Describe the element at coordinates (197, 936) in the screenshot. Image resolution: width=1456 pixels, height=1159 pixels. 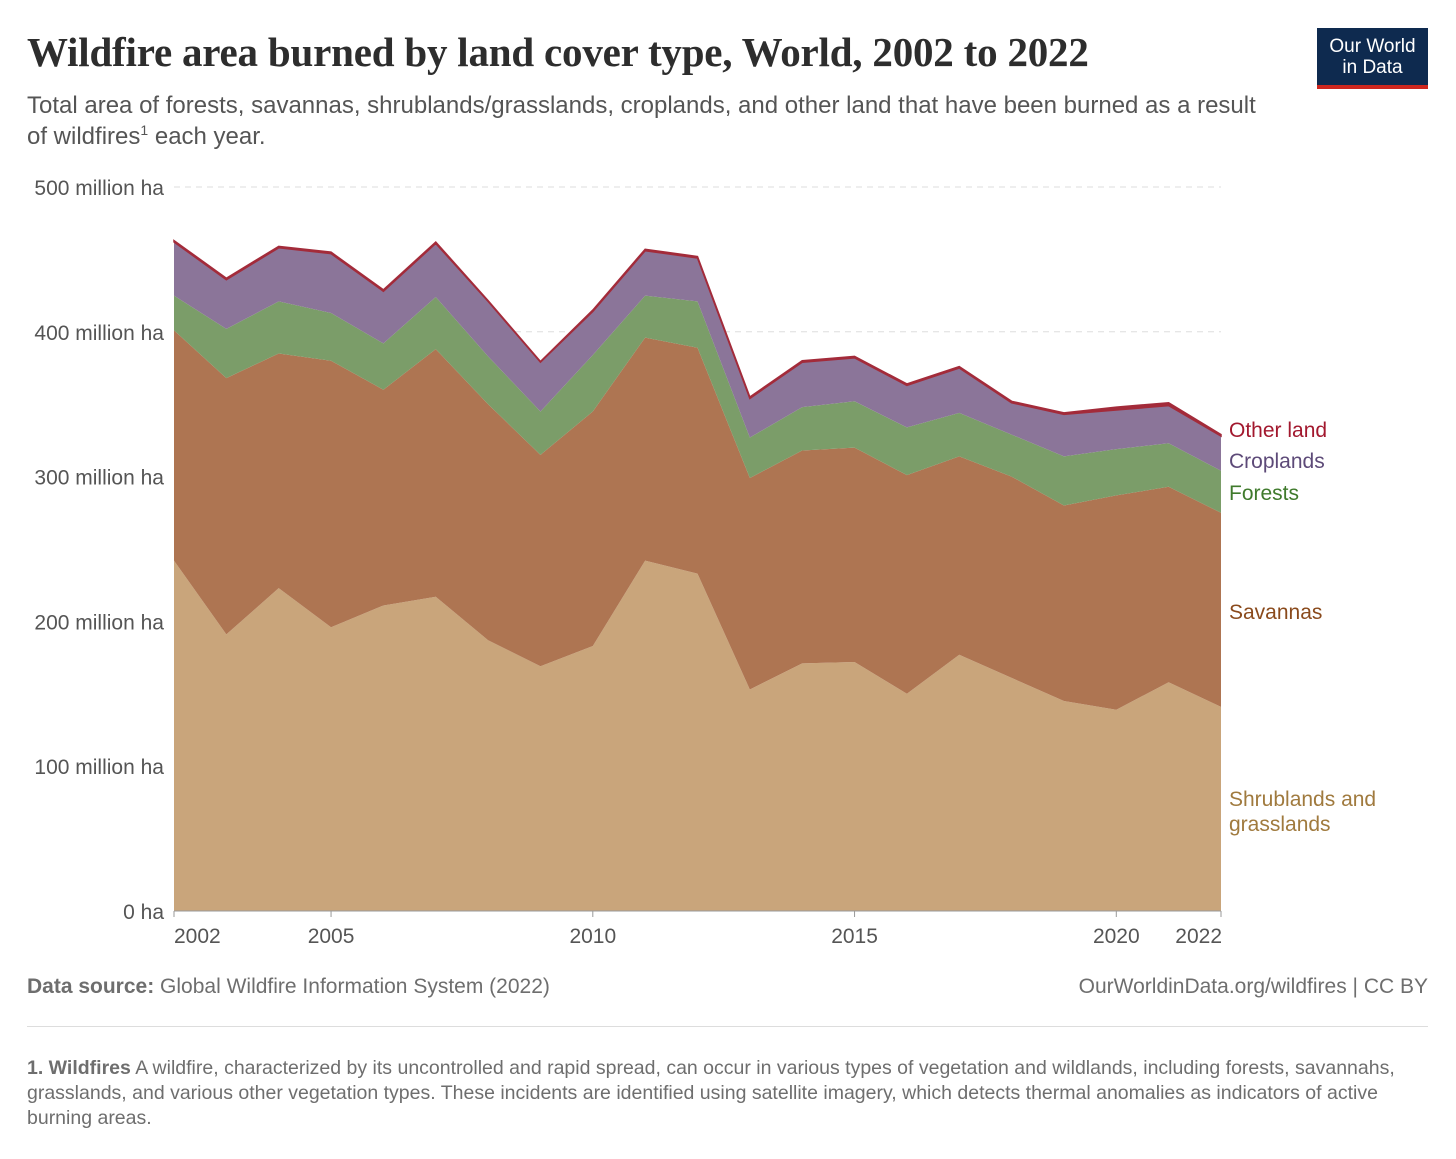
I see `x-tick-label: 2002` at that location.